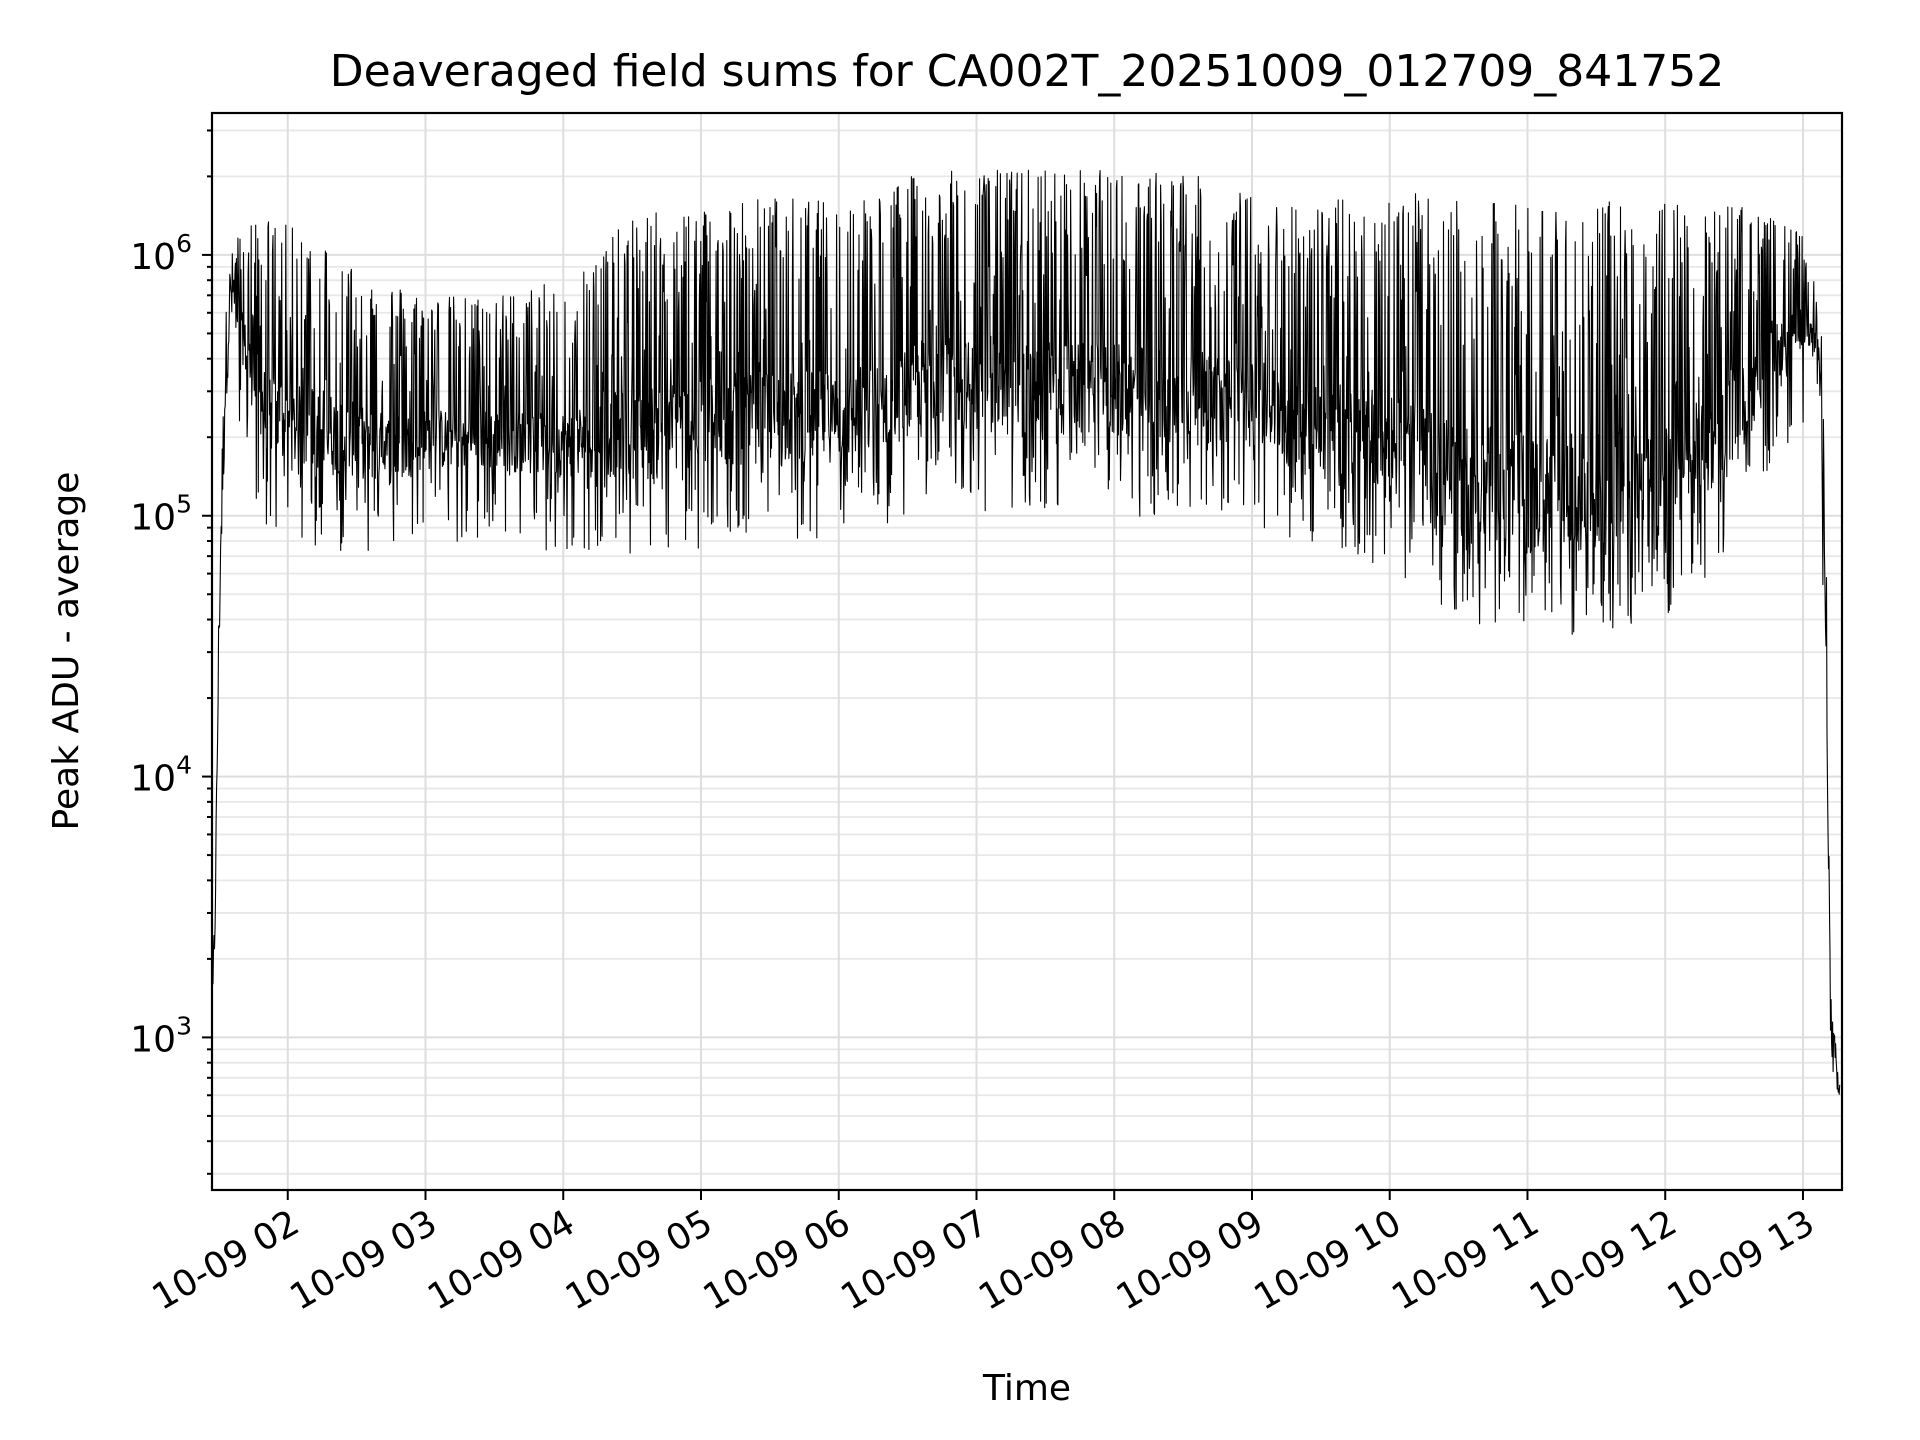 The height and width of the screenshot is (1440, 1920). What do you see at coordinates (161, 775) in the screenshot?
I see `y-tick-label: 10⁴` at bounding box center [161, 775].